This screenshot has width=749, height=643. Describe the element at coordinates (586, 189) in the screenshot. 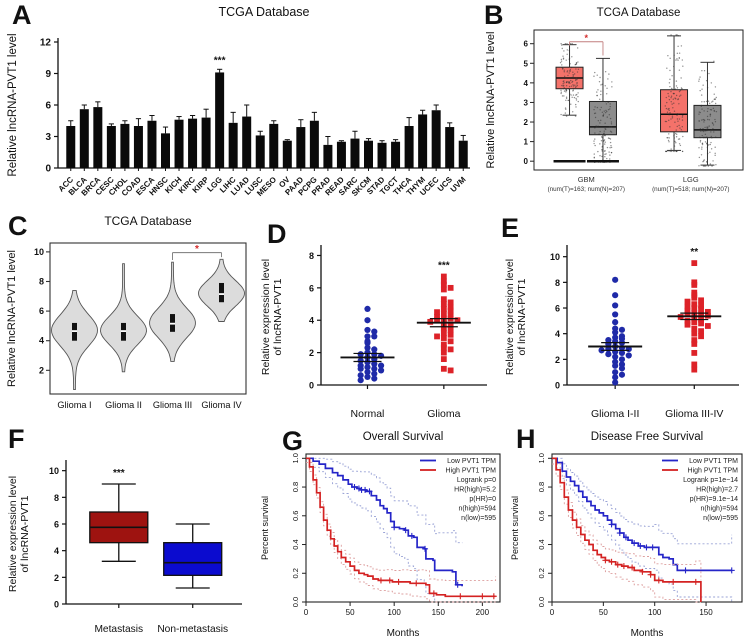

I see `group-sublabel: (num(T)=163; num(N)=207)` at that location.